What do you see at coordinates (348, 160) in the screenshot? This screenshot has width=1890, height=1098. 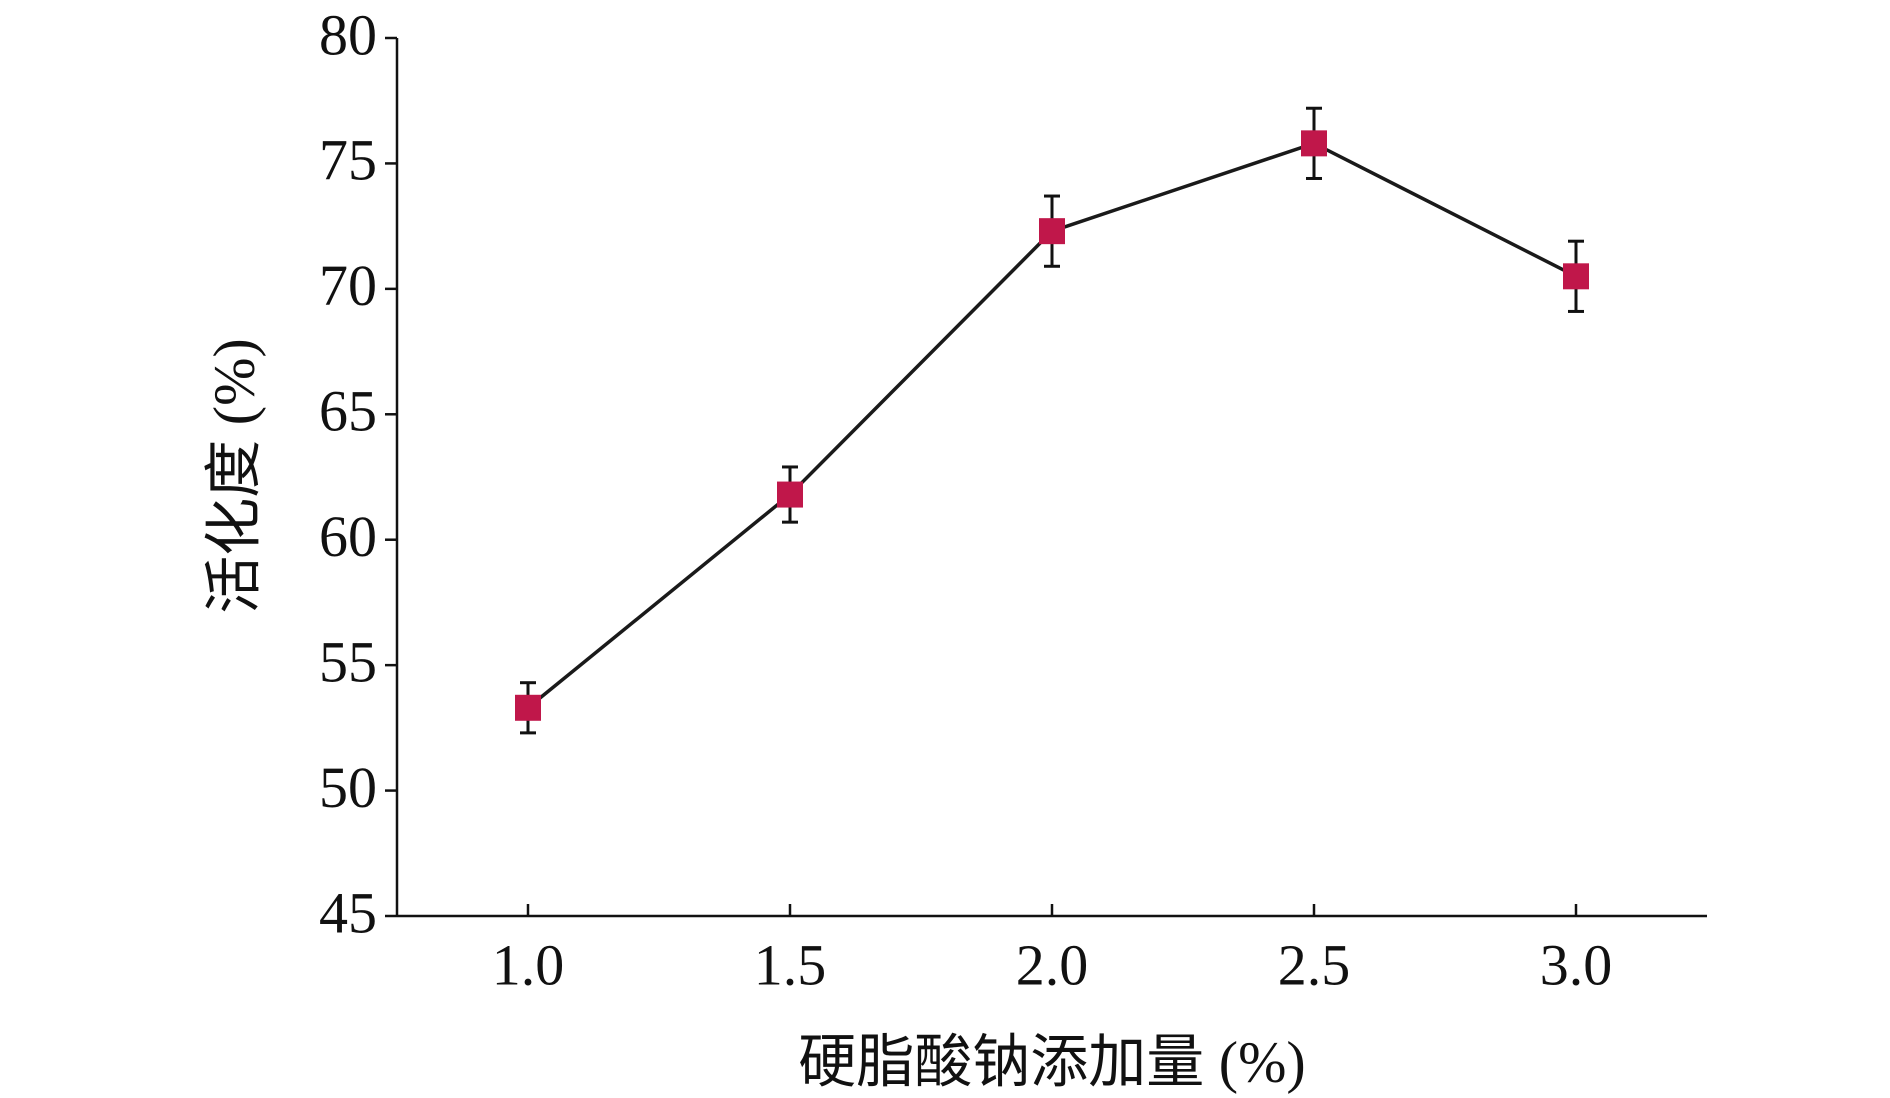 I see `y-tick-label: 75` at bounding box center [348, 160].